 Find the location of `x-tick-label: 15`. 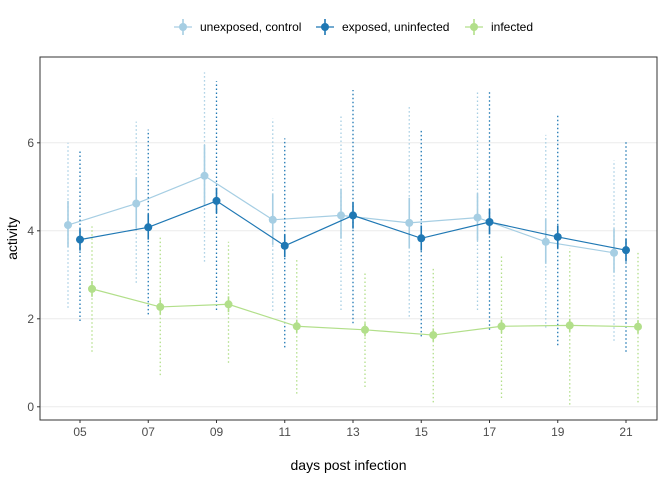

x-tick-label: 15 is located at coordinates (422, 432).